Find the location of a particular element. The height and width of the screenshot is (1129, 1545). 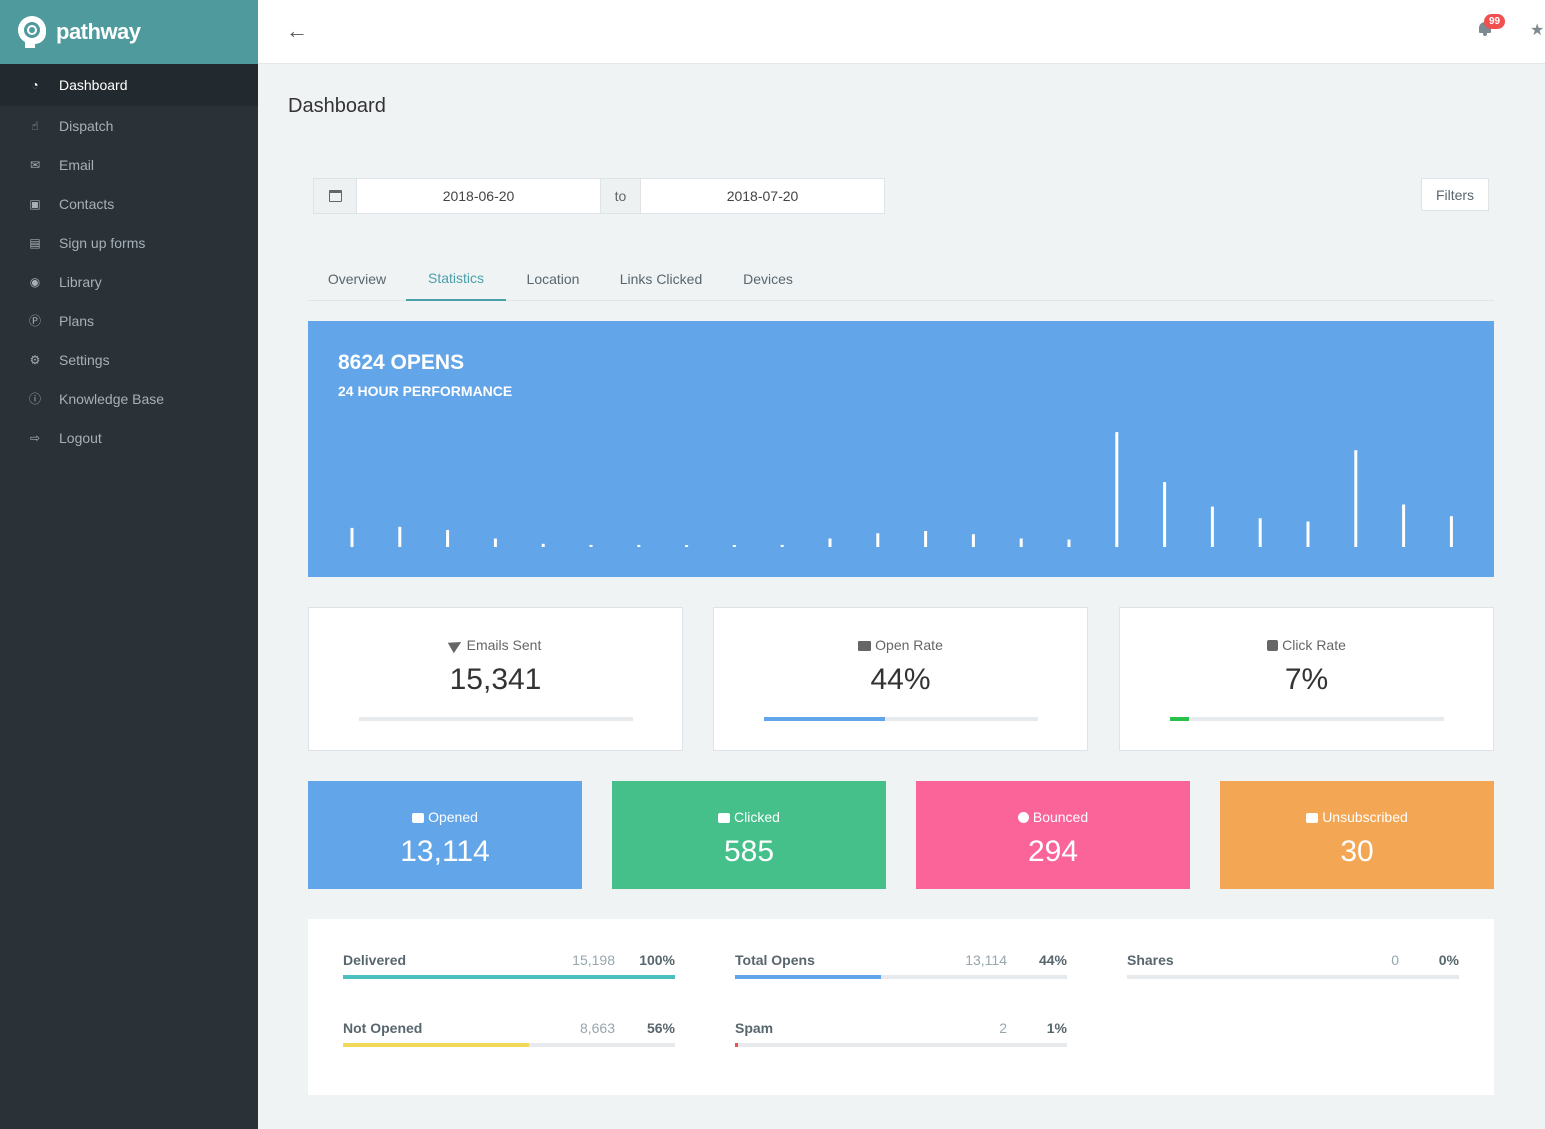

times-circle-icon is located at coordinates (1023, 817).